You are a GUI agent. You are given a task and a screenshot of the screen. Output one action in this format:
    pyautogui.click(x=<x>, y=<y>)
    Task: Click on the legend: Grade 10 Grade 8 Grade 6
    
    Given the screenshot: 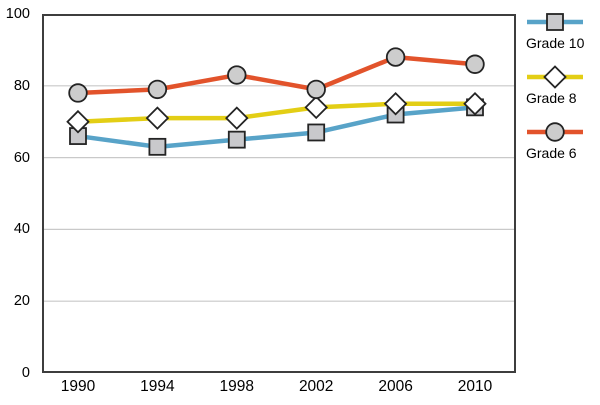 What is the action you would take?
    pyautogui.click(x=562, y=86)
    